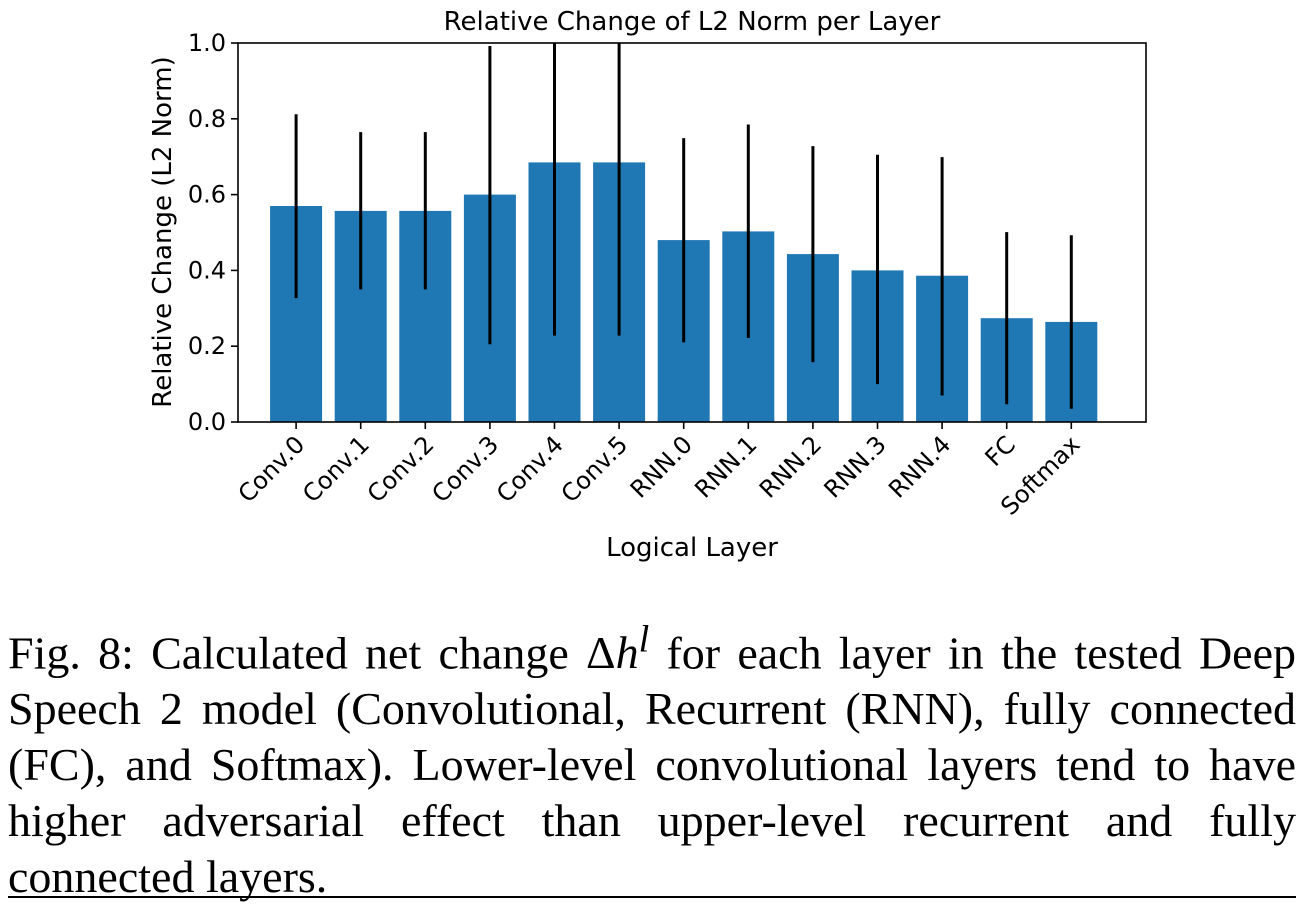  I want to click on math-expression: Δhl, so click(617, 649).